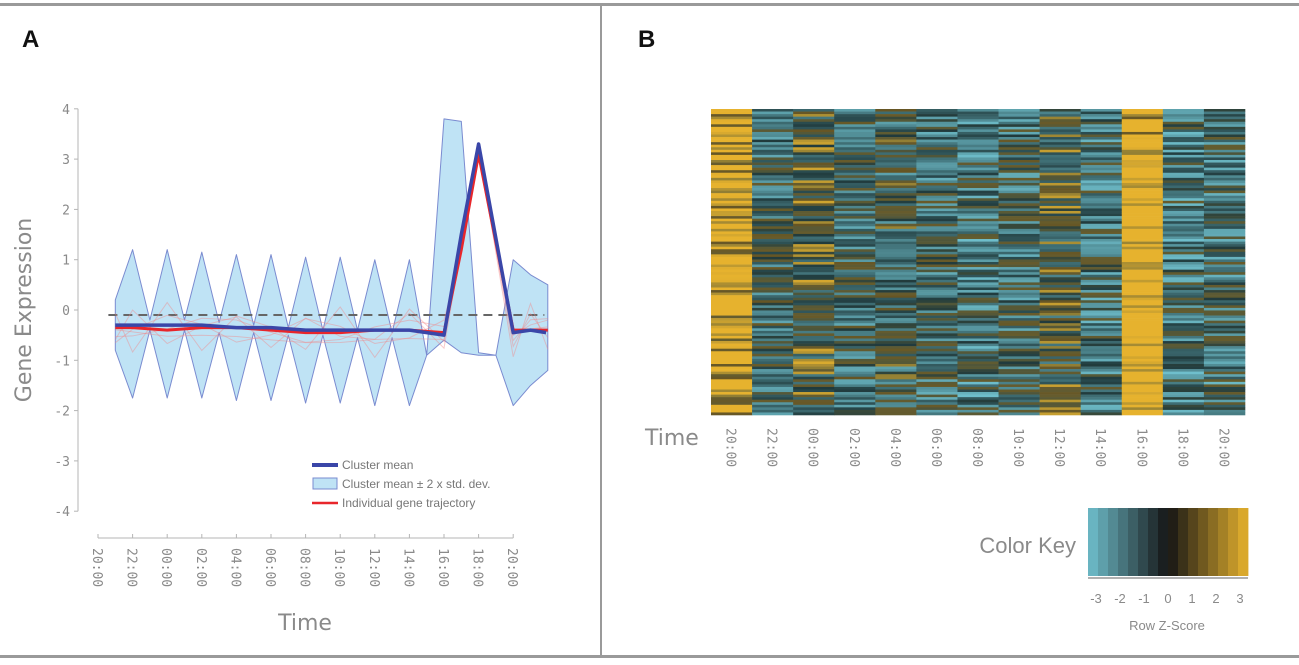  Describe the element at coordinates (96, 567) in the screenshot. I see `x-tick-label: 20:00` at that location.